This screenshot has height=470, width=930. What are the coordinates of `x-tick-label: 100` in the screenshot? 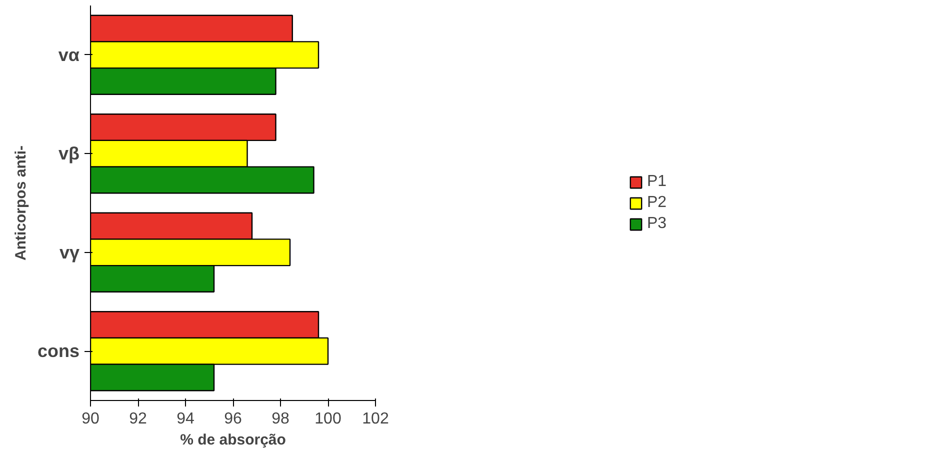 It's located at (328, 419).